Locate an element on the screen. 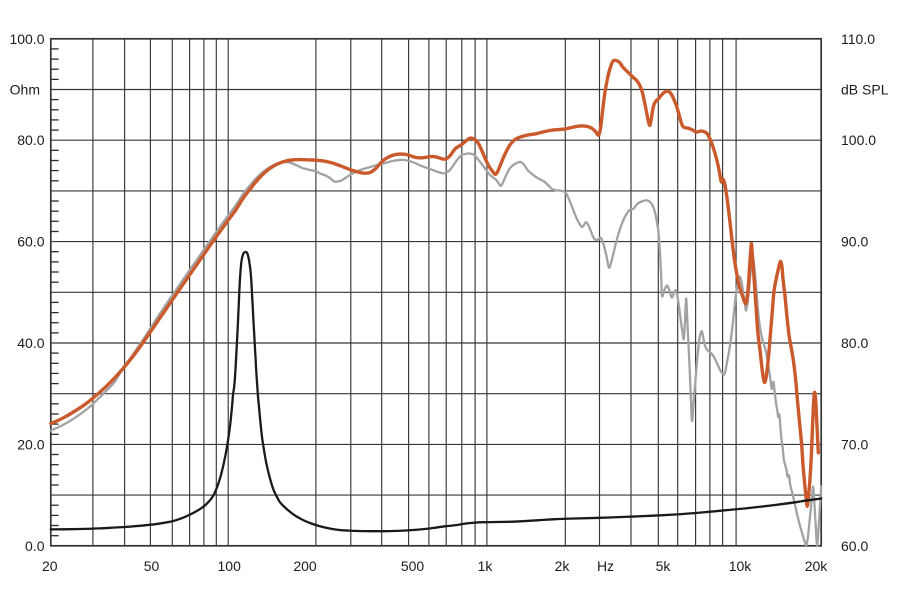  svg-text: 500 is located at coordinates (413, 566).